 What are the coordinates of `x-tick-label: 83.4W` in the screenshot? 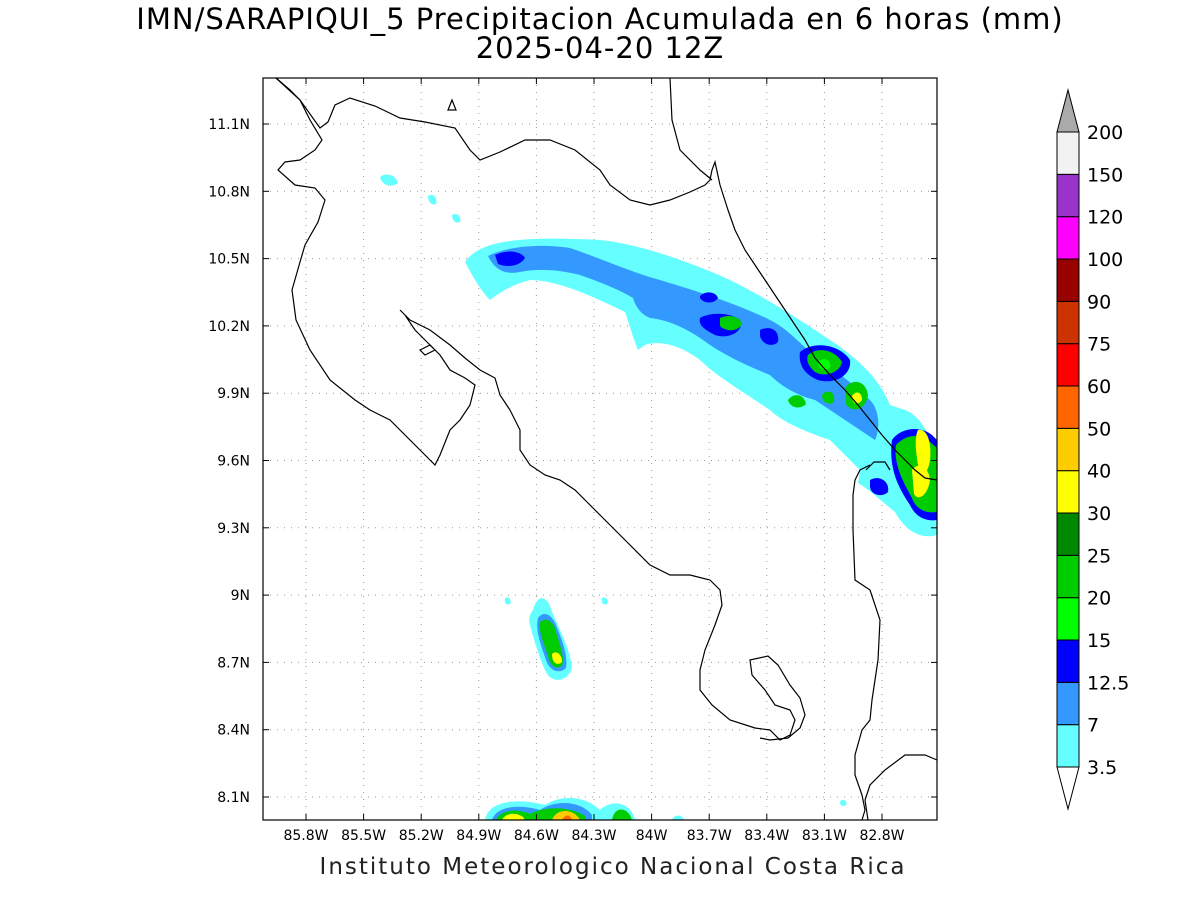 It's located at (766, 836).